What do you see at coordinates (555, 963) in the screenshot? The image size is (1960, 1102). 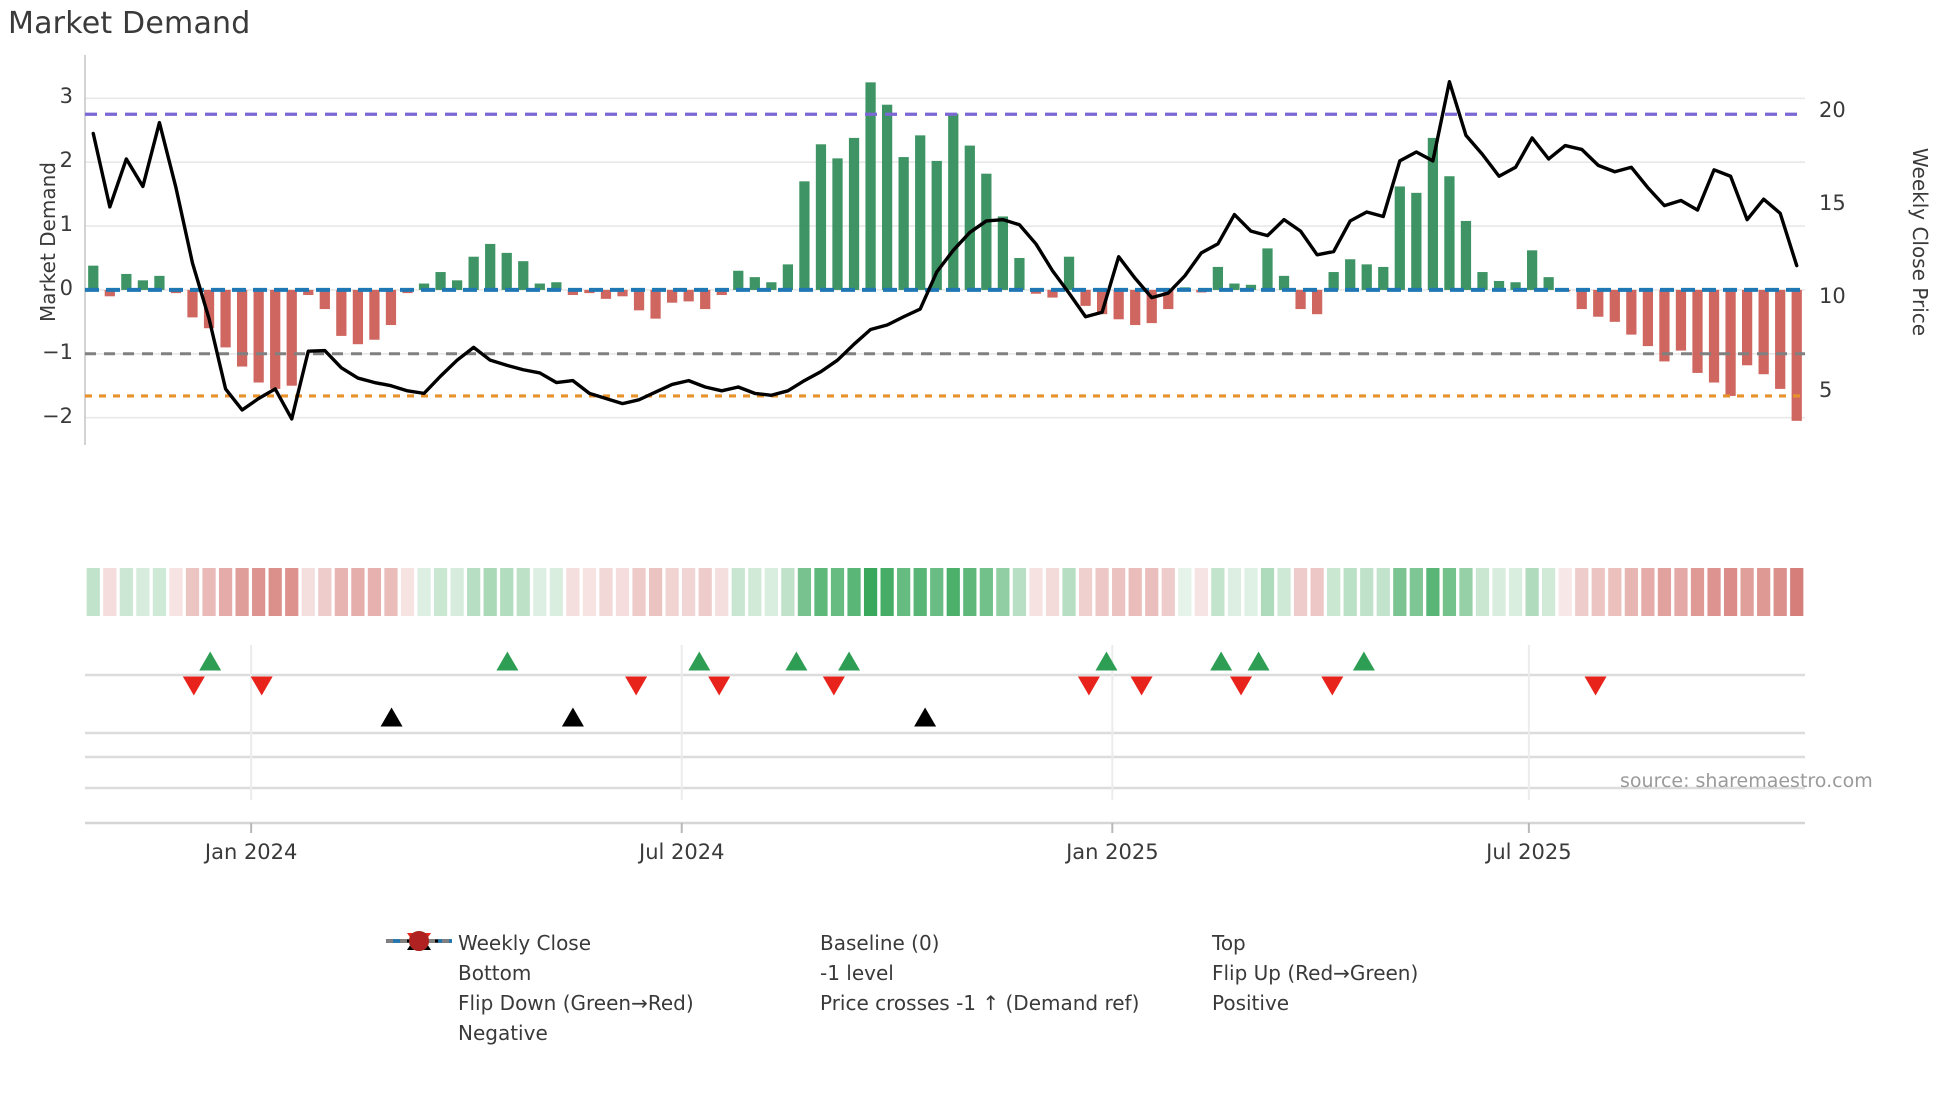 I see `legend-entry: Bottom` at bounding box center [555, 963].